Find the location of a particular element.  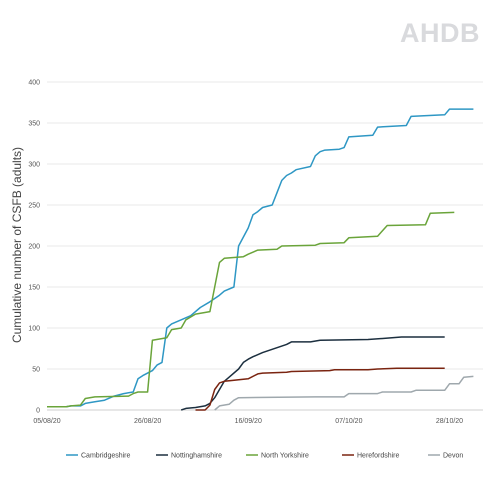

y-tick-label: 350 is located at coordinates (34, 124).